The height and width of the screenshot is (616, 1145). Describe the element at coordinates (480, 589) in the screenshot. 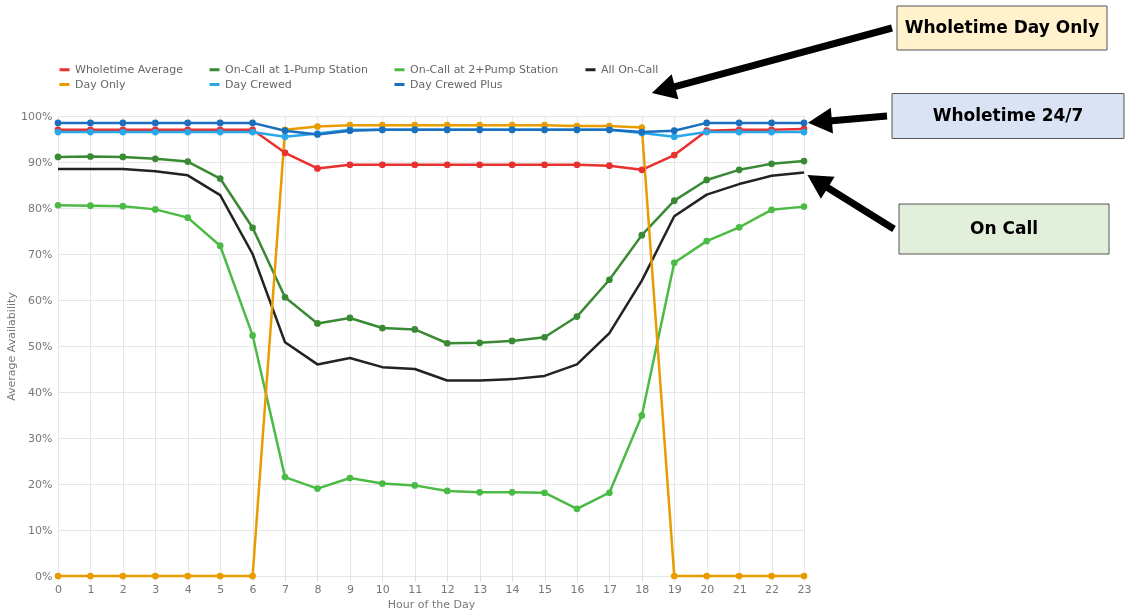

I see `x-tick-label: 13` at that location.